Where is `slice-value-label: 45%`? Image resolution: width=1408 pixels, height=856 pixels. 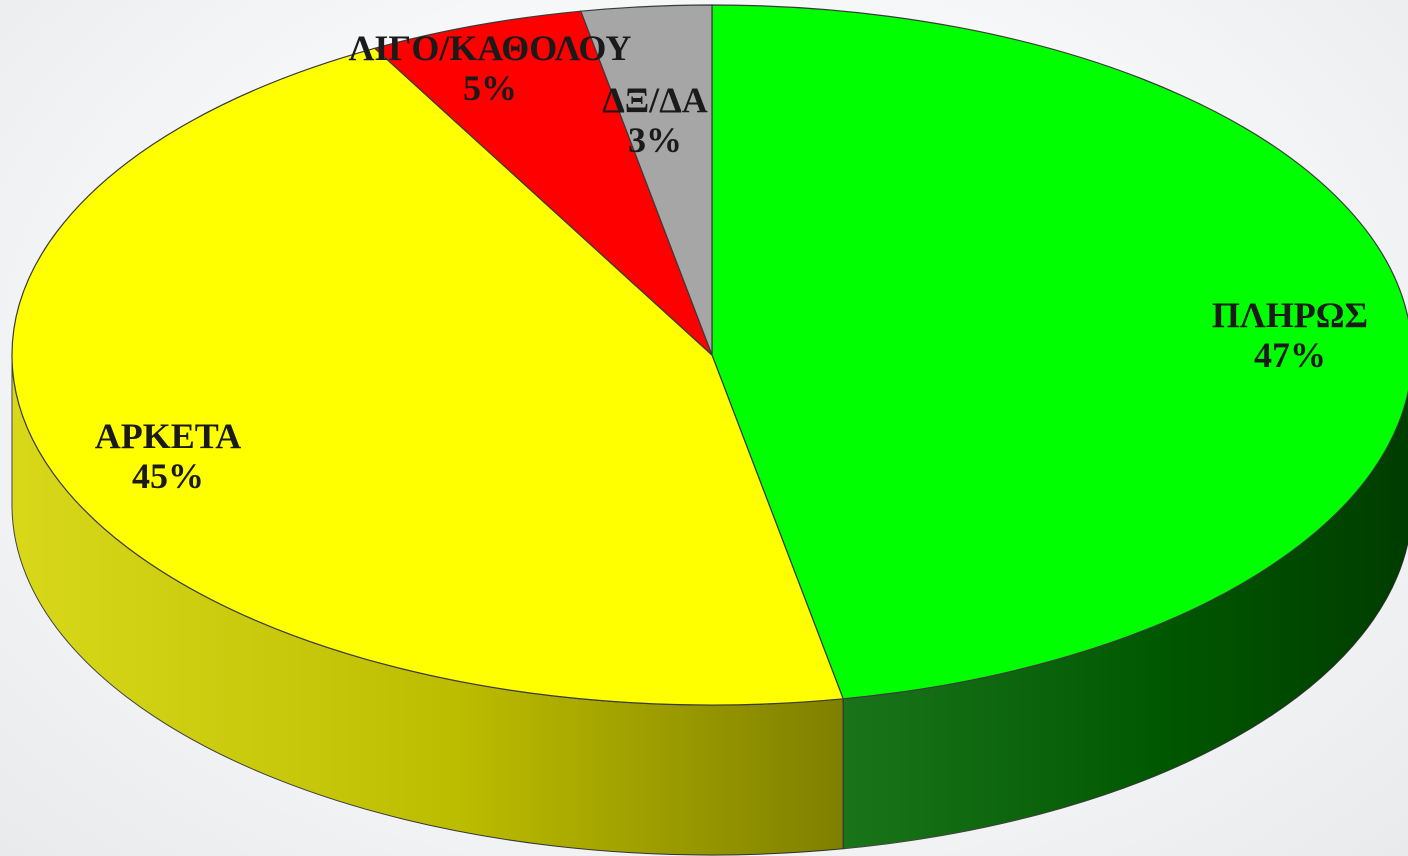
slice-value-label: 45% is located at coordinates (168, 476).